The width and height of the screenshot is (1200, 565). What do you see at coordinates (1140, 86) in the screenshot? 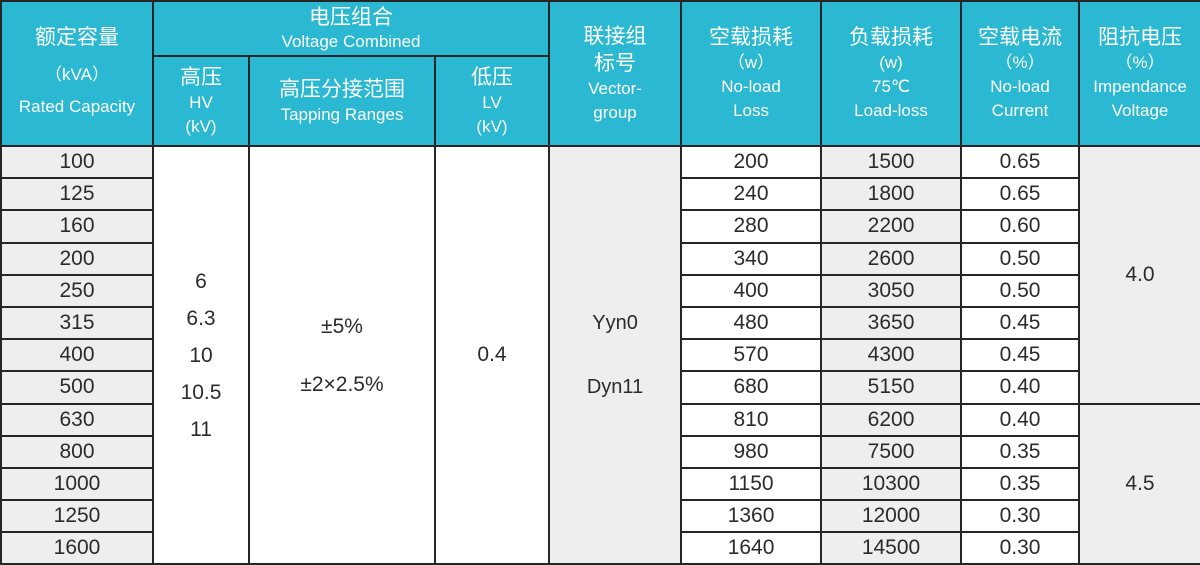
I see `header-impedance-voltage-en: （%） Impendance Voltage` at bounding box center [1140, 86].